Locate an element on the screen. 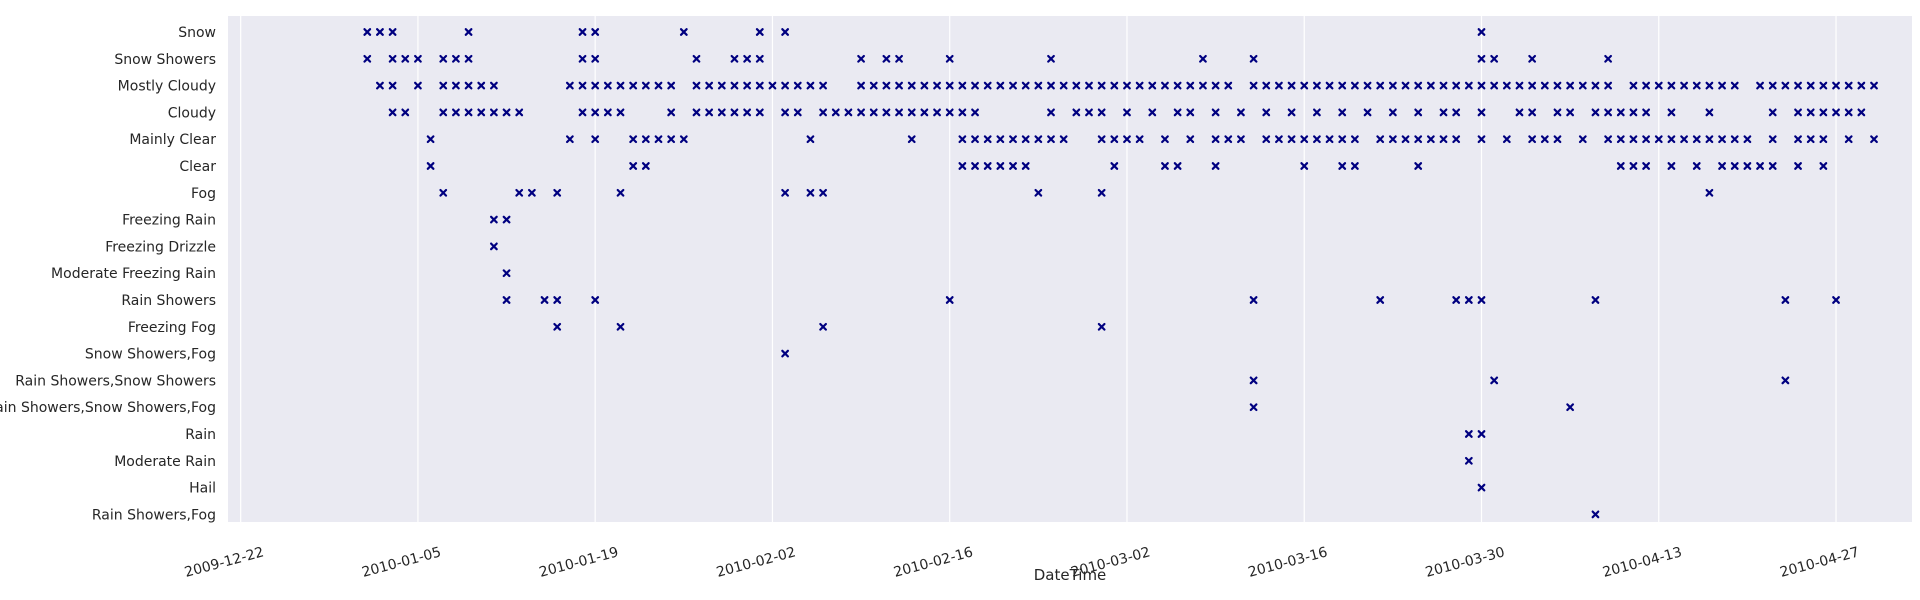 Image resolution: width=1920 pixels, height=600 pixels. y-tick-label: Snow Showers is located at coordinates (165, 60).